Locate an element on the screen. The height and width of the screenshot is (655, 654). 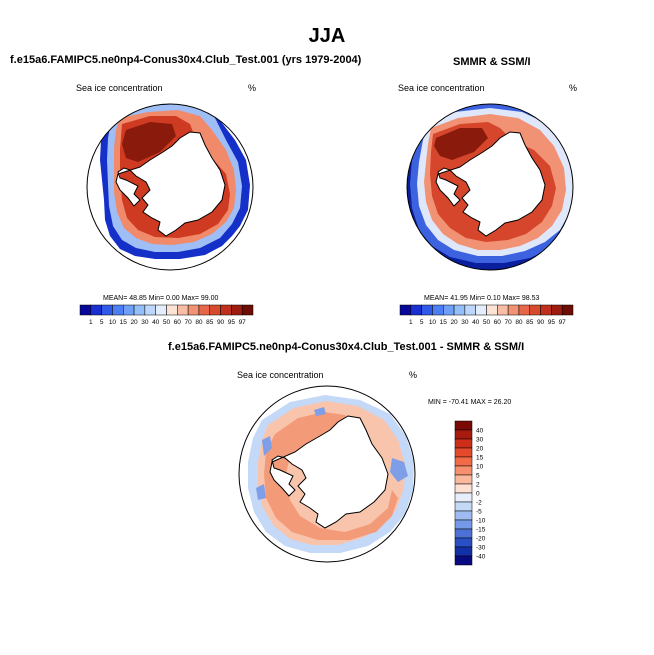
obs-colorbar-tick-label: 10 is located at coordinates (433, 322).